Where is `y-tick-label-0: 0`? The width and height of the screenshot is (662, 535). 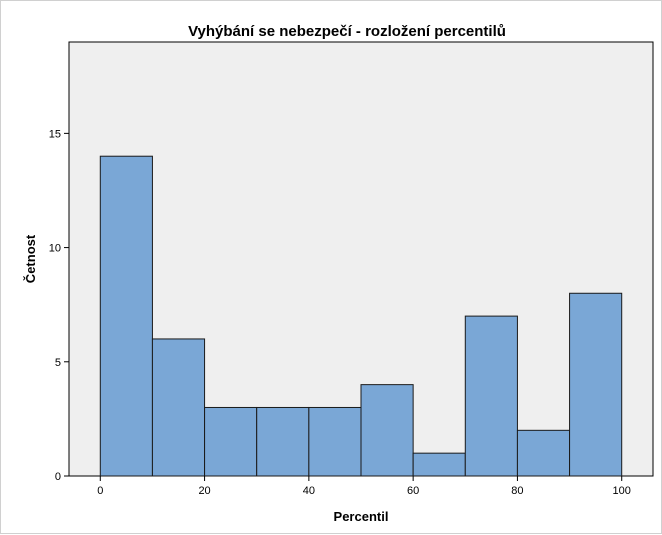 y-tick-label-0: 0 is located at coordinates (58, 477).